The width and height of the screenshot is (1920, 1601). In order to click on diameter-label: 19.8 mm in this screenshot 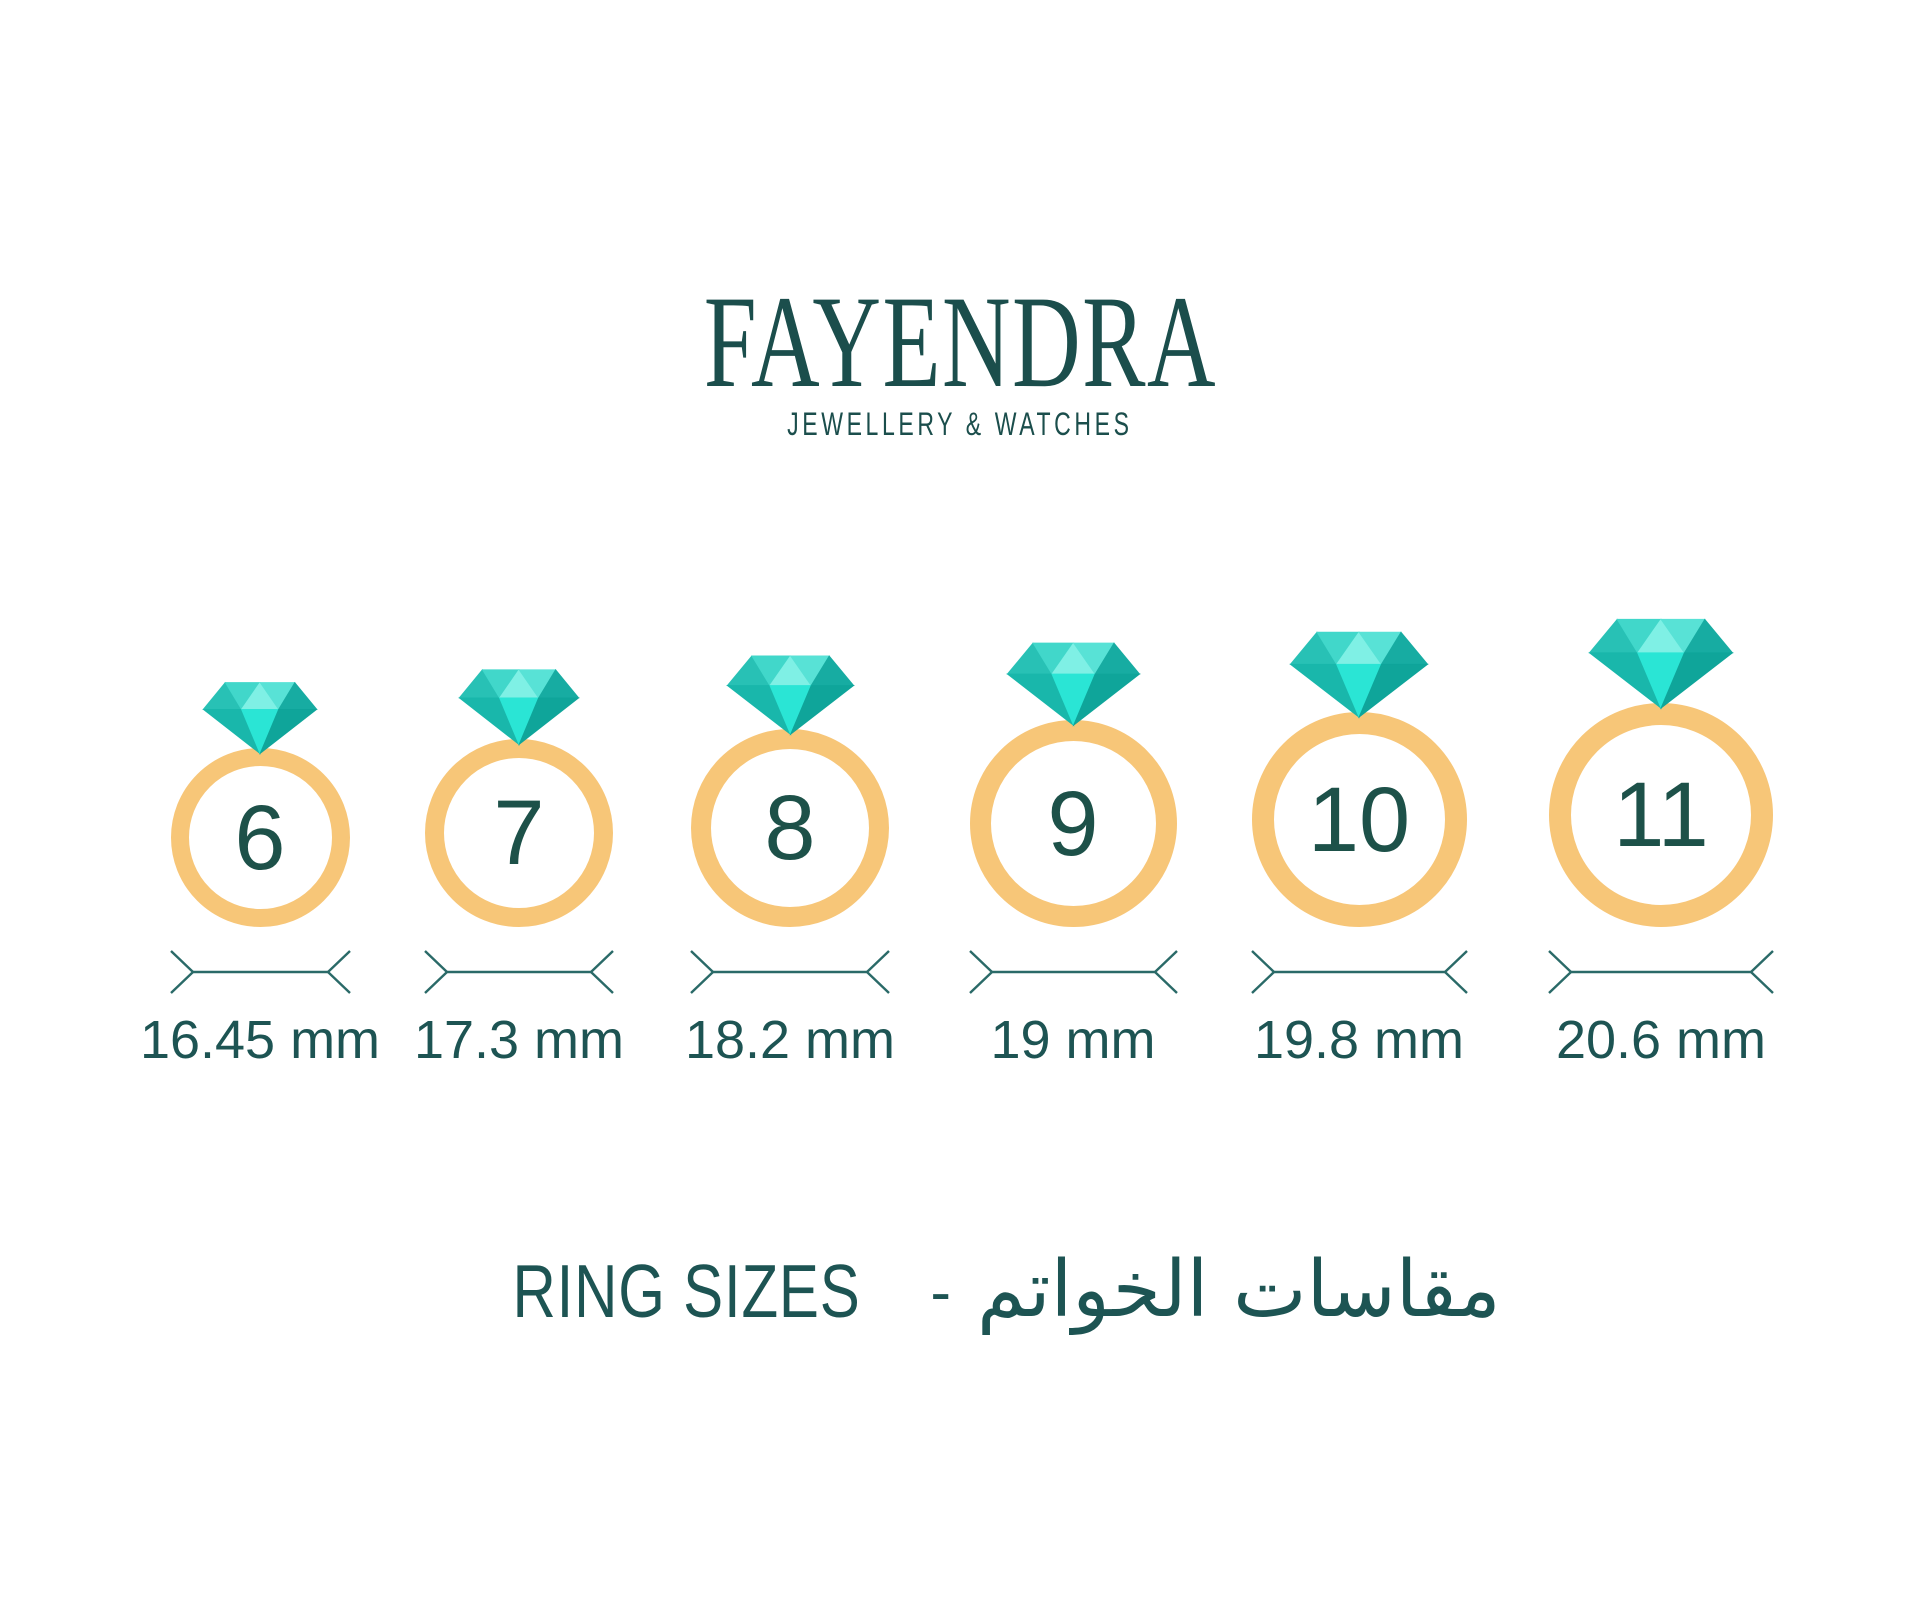, I will do `click(1359, 1040)`.